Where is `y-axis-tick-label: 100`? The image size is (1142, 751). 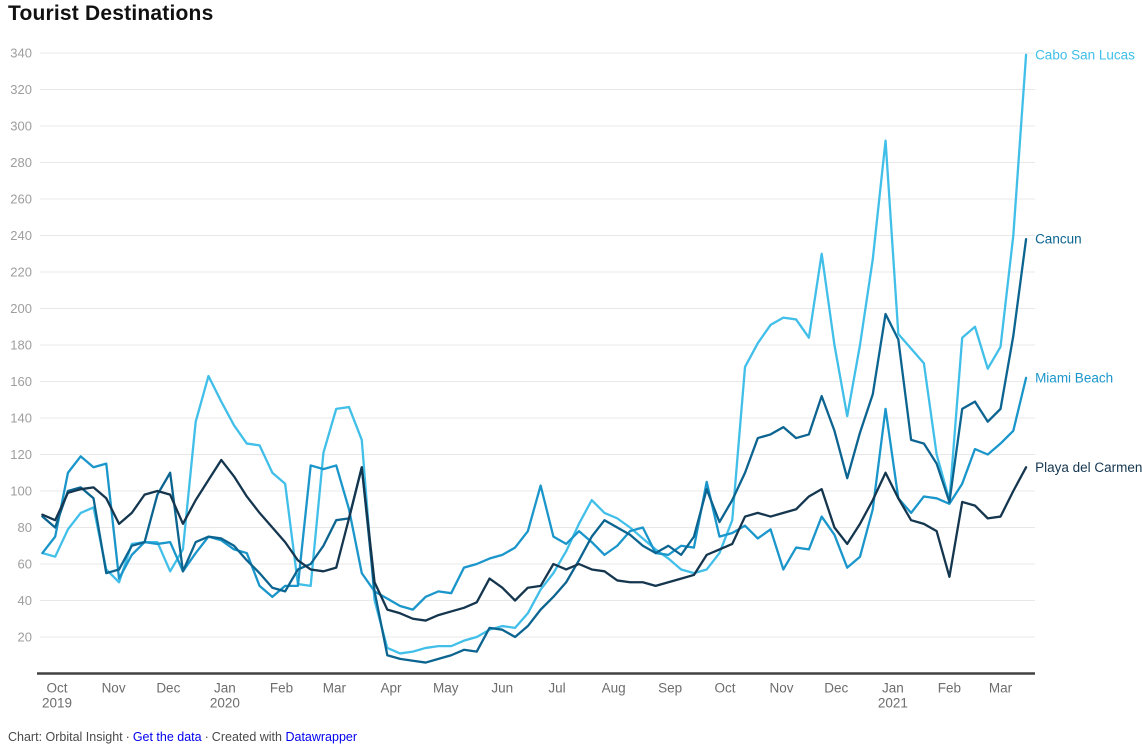 y-axis-tick-label: 100 is located at coordinates (21, 491).